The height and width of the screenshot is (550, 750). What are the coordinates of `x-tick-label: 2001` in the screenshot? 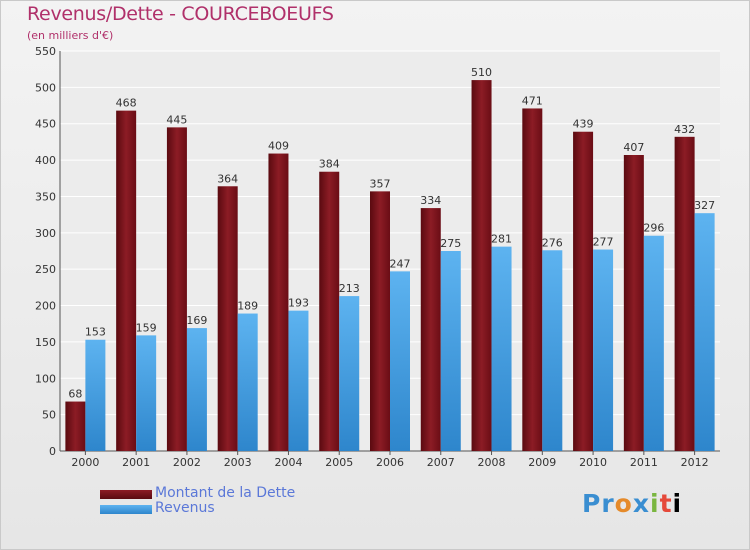 It's located at (136, 462).